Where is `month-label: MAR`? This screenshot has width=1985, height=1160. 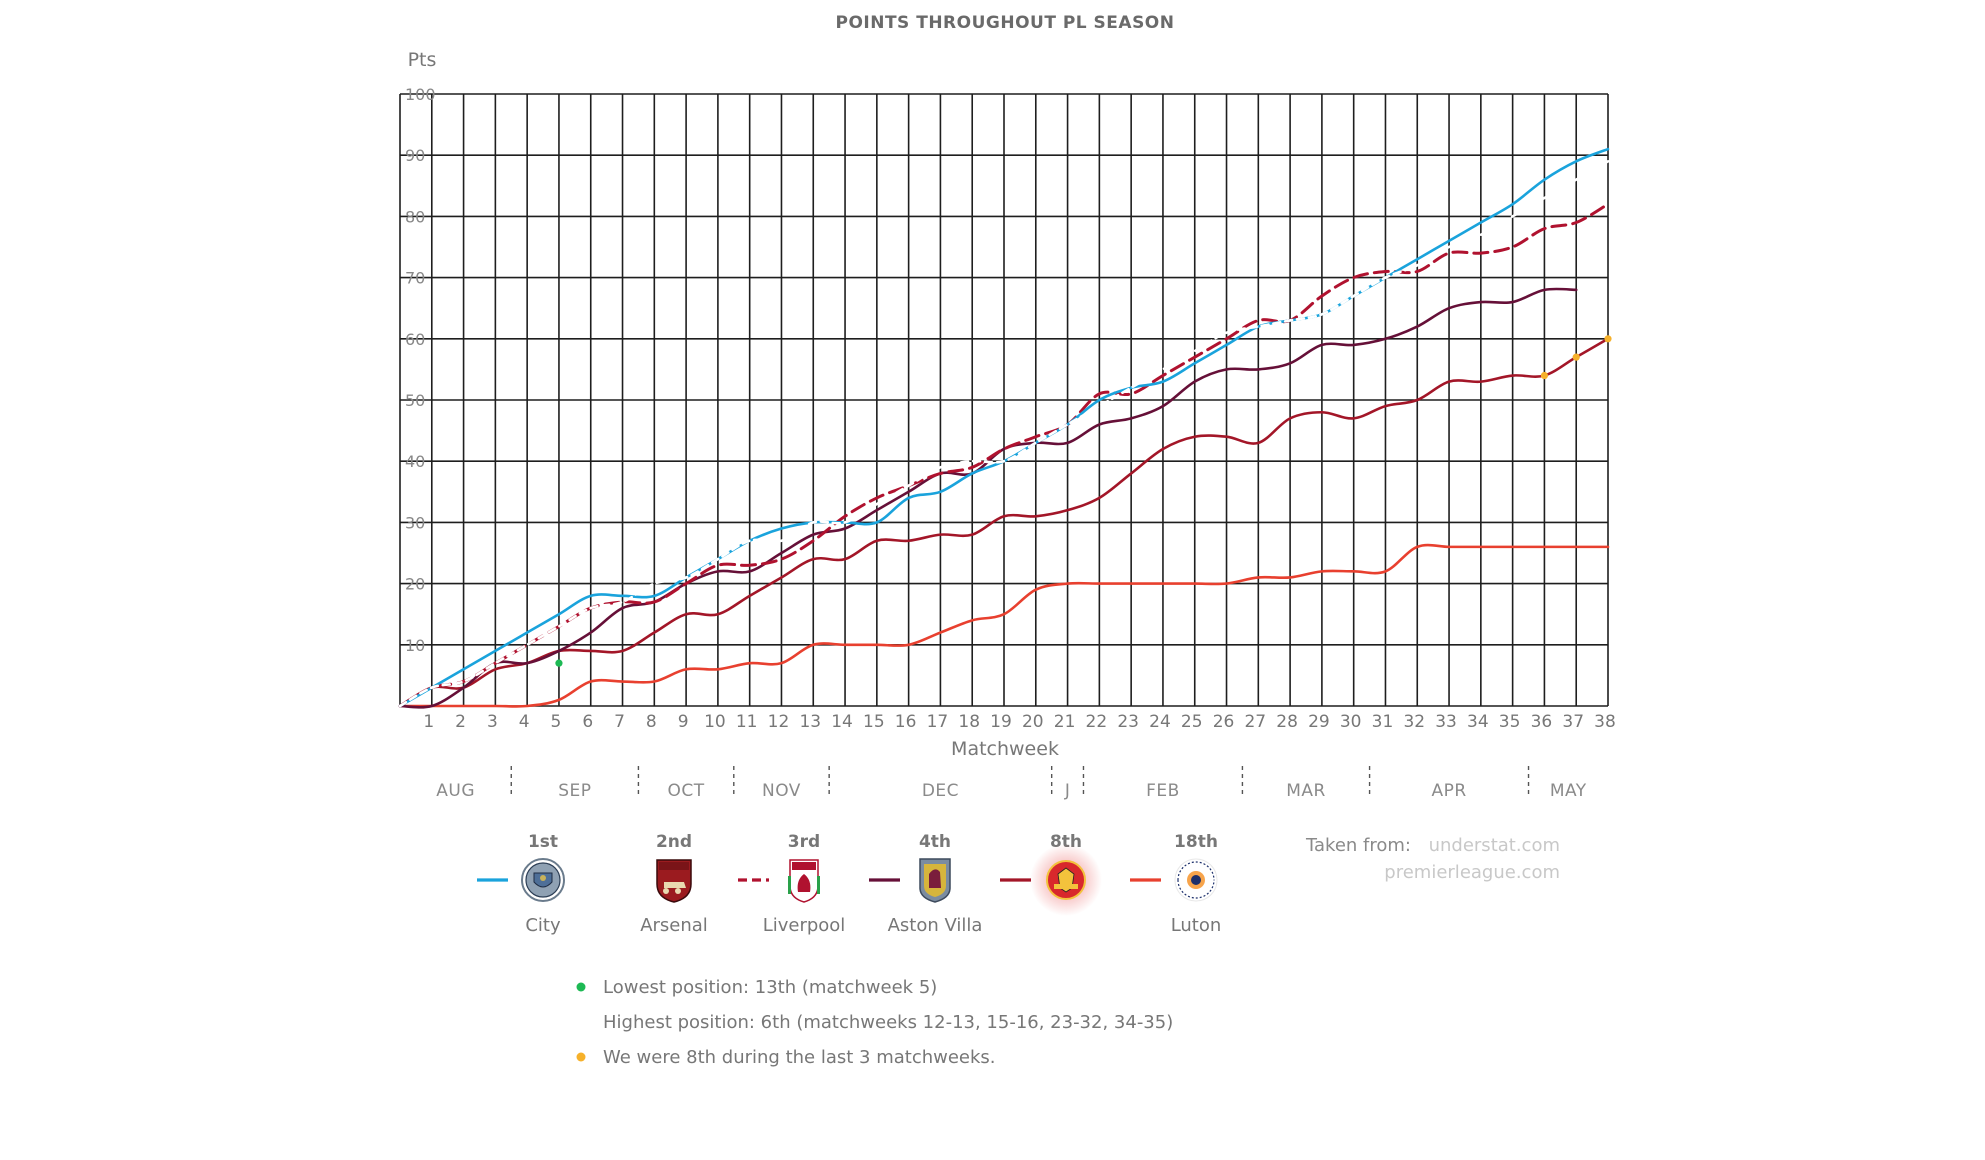 month-label: MAR is located at coordinates (1306, 791).